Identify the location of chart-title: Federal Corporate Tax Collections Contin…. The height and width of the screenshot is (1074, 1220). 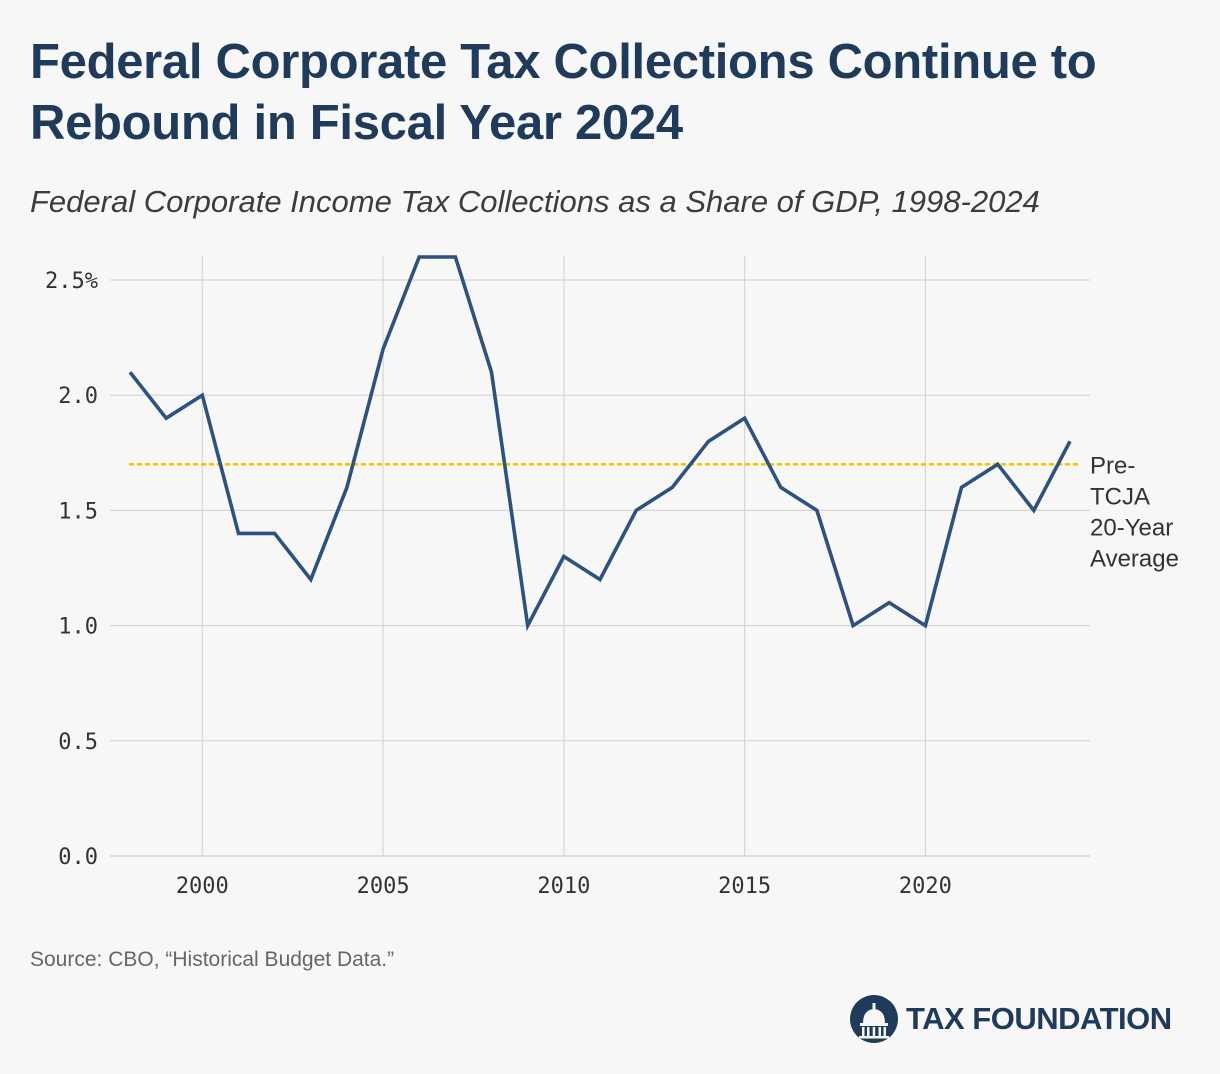
(563, 92).